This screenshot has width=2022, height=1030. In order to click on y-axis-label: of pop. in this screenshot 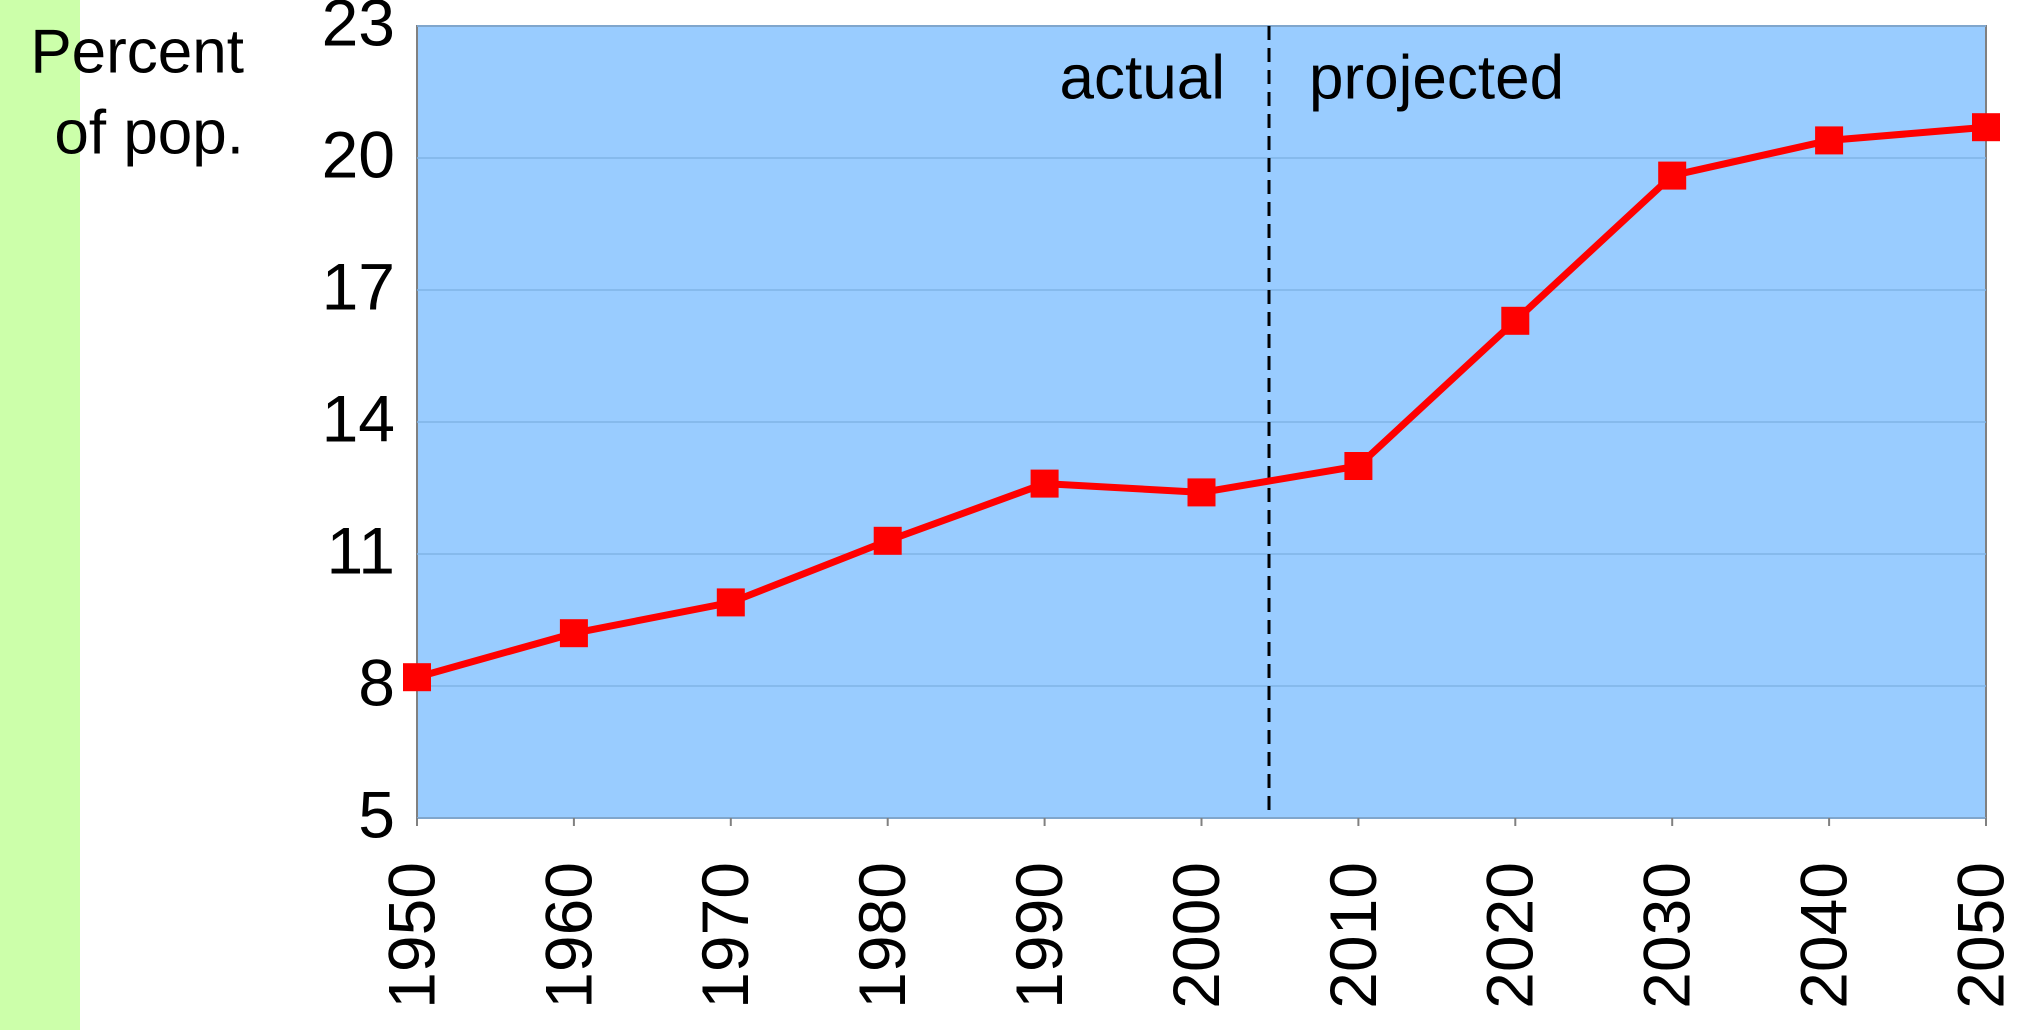, I will do `click(149, 132)`.